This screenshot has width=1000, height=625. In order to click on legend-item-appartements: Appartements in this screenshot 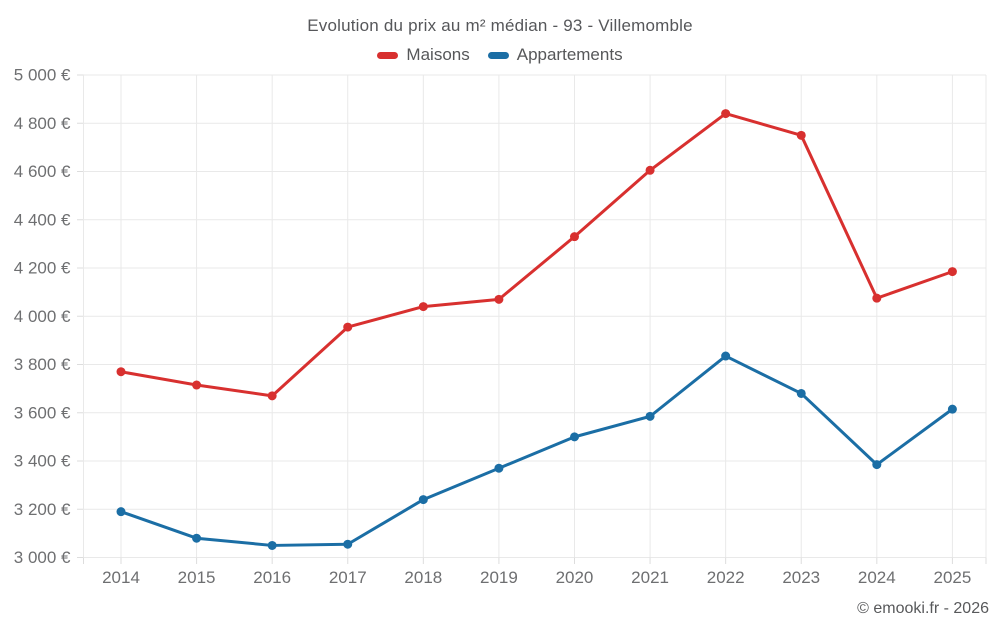, I will do `click(555, 55)`.